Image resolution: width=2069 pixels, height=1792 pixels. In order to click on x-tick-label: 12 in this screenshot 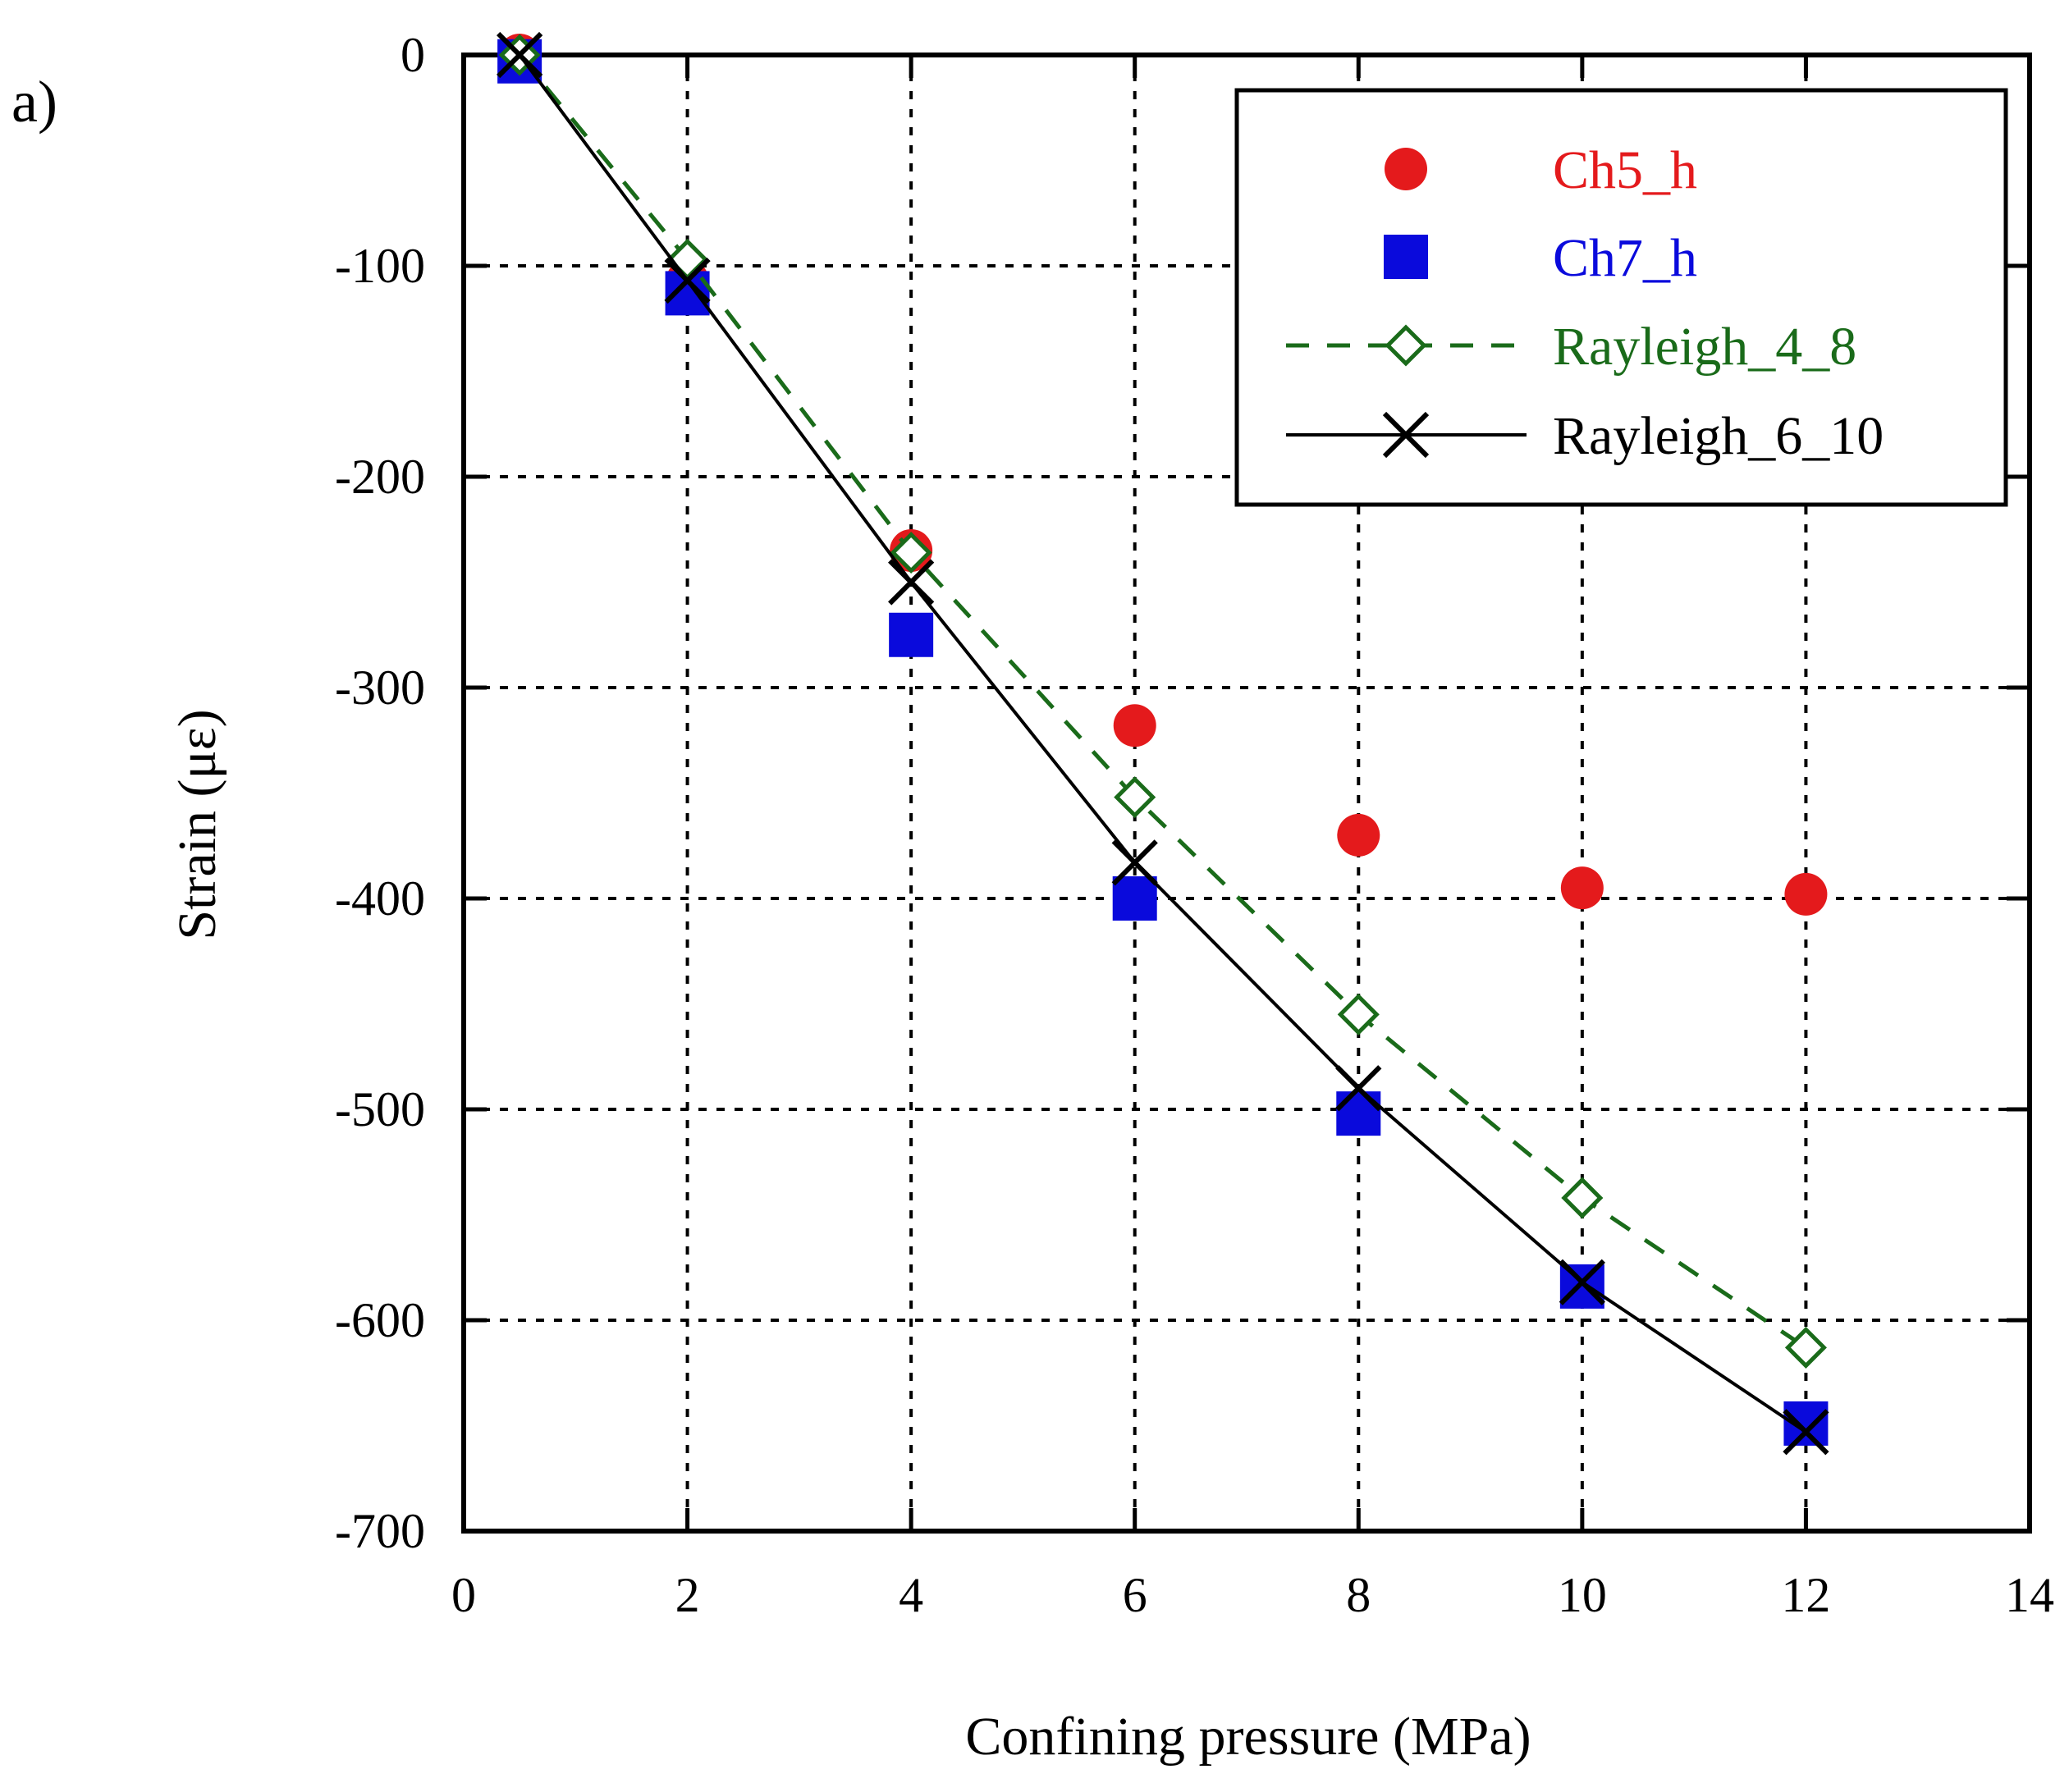, I will do `click(1805, 1595)`.